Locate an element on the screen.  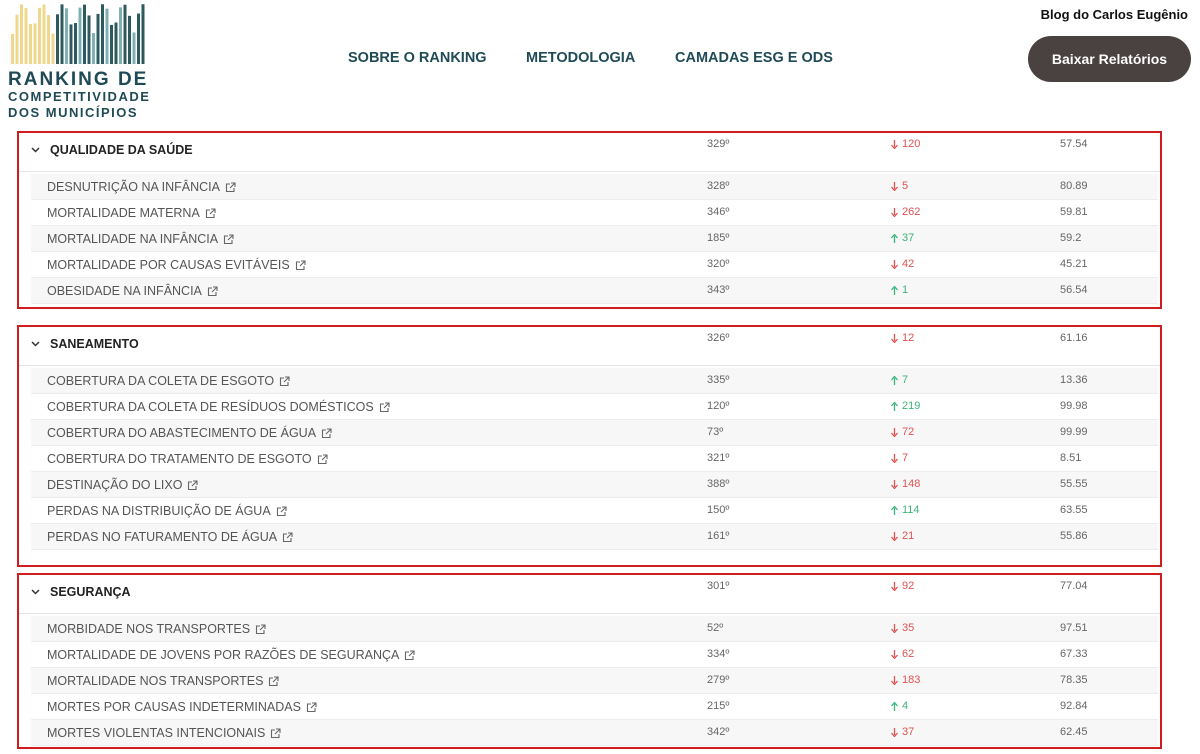
change: 62 is located at coordinates (902, 654).